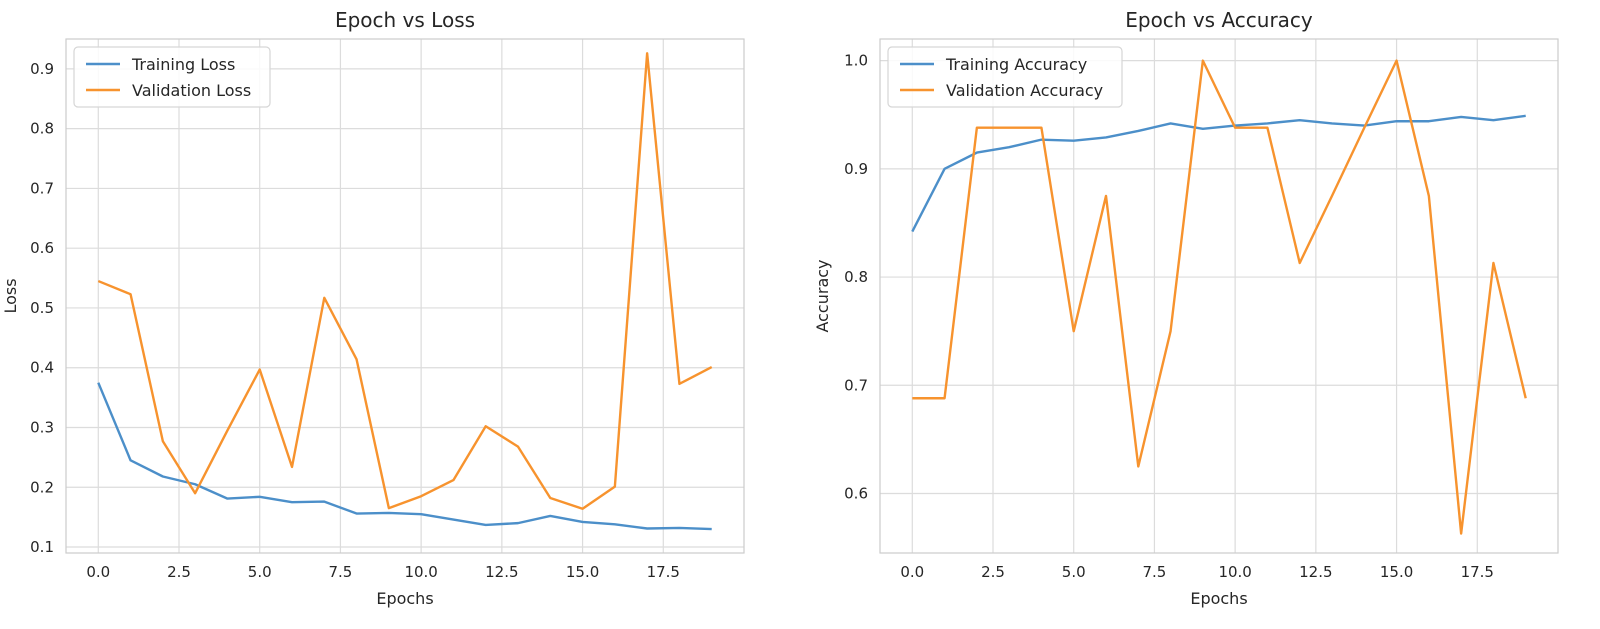 This screenshot has height=629, width=1600. Describe the element at coordinates (404, 598) in the screenshot. I see `loss-x-axis-label: Epochs` at that location.